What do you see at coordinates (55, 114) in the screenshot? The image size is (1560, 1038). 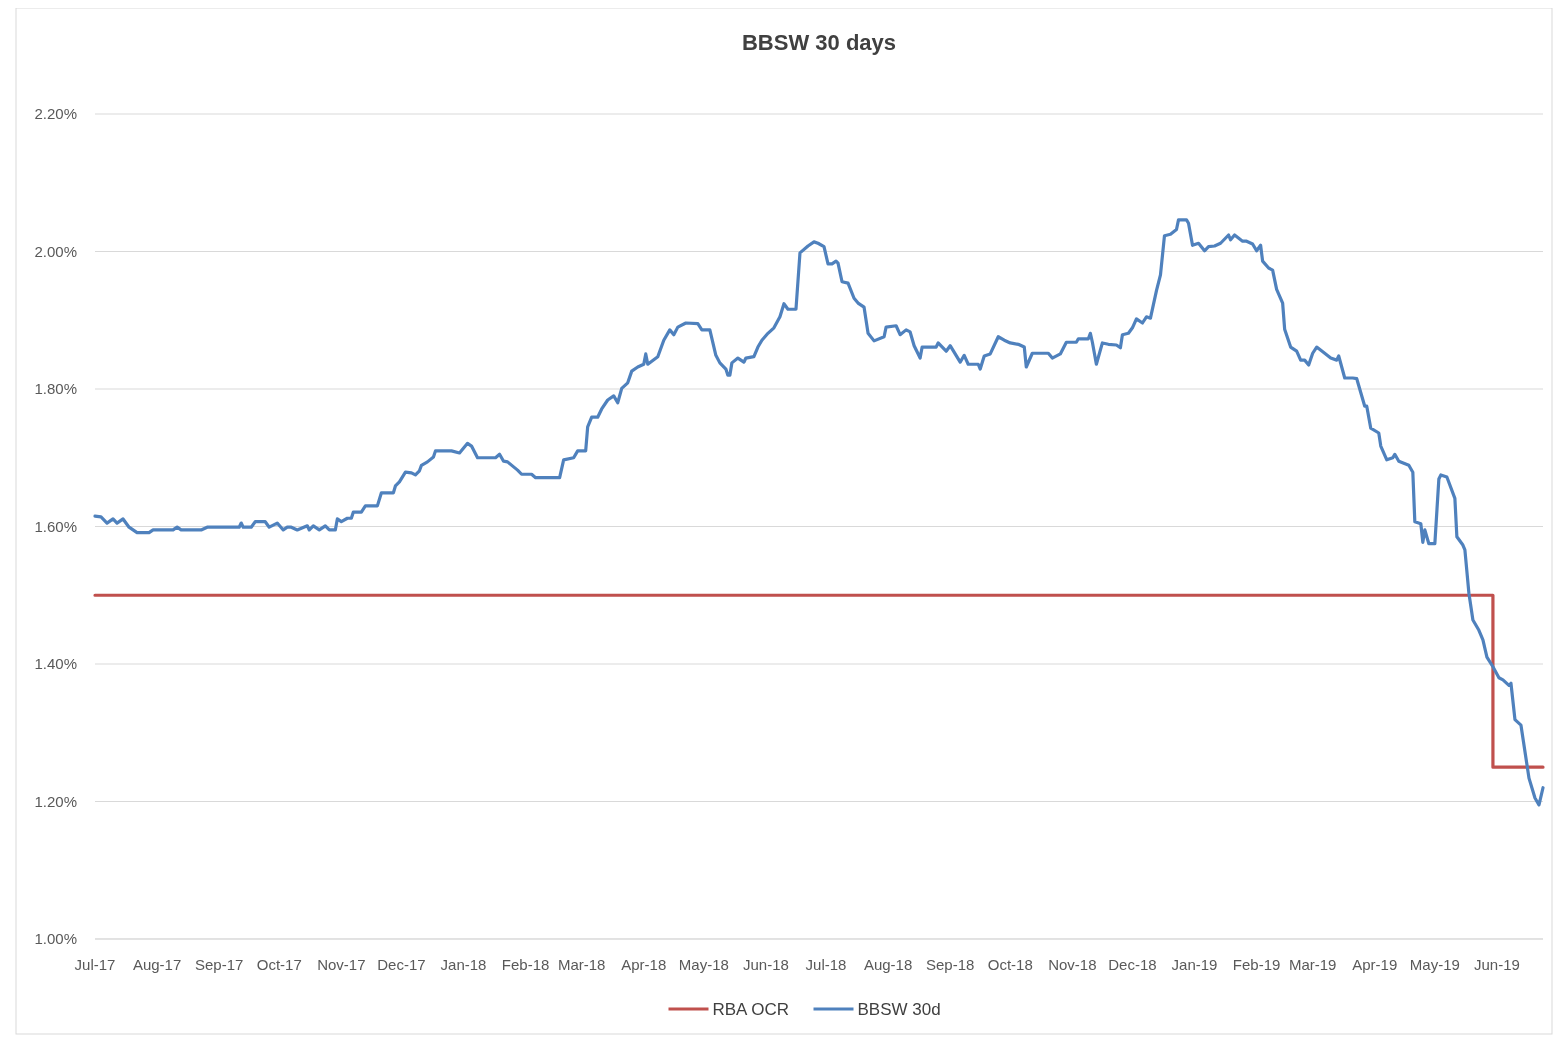 I see `y-tick-label: 2.20%` at bounding box center [55, 114].